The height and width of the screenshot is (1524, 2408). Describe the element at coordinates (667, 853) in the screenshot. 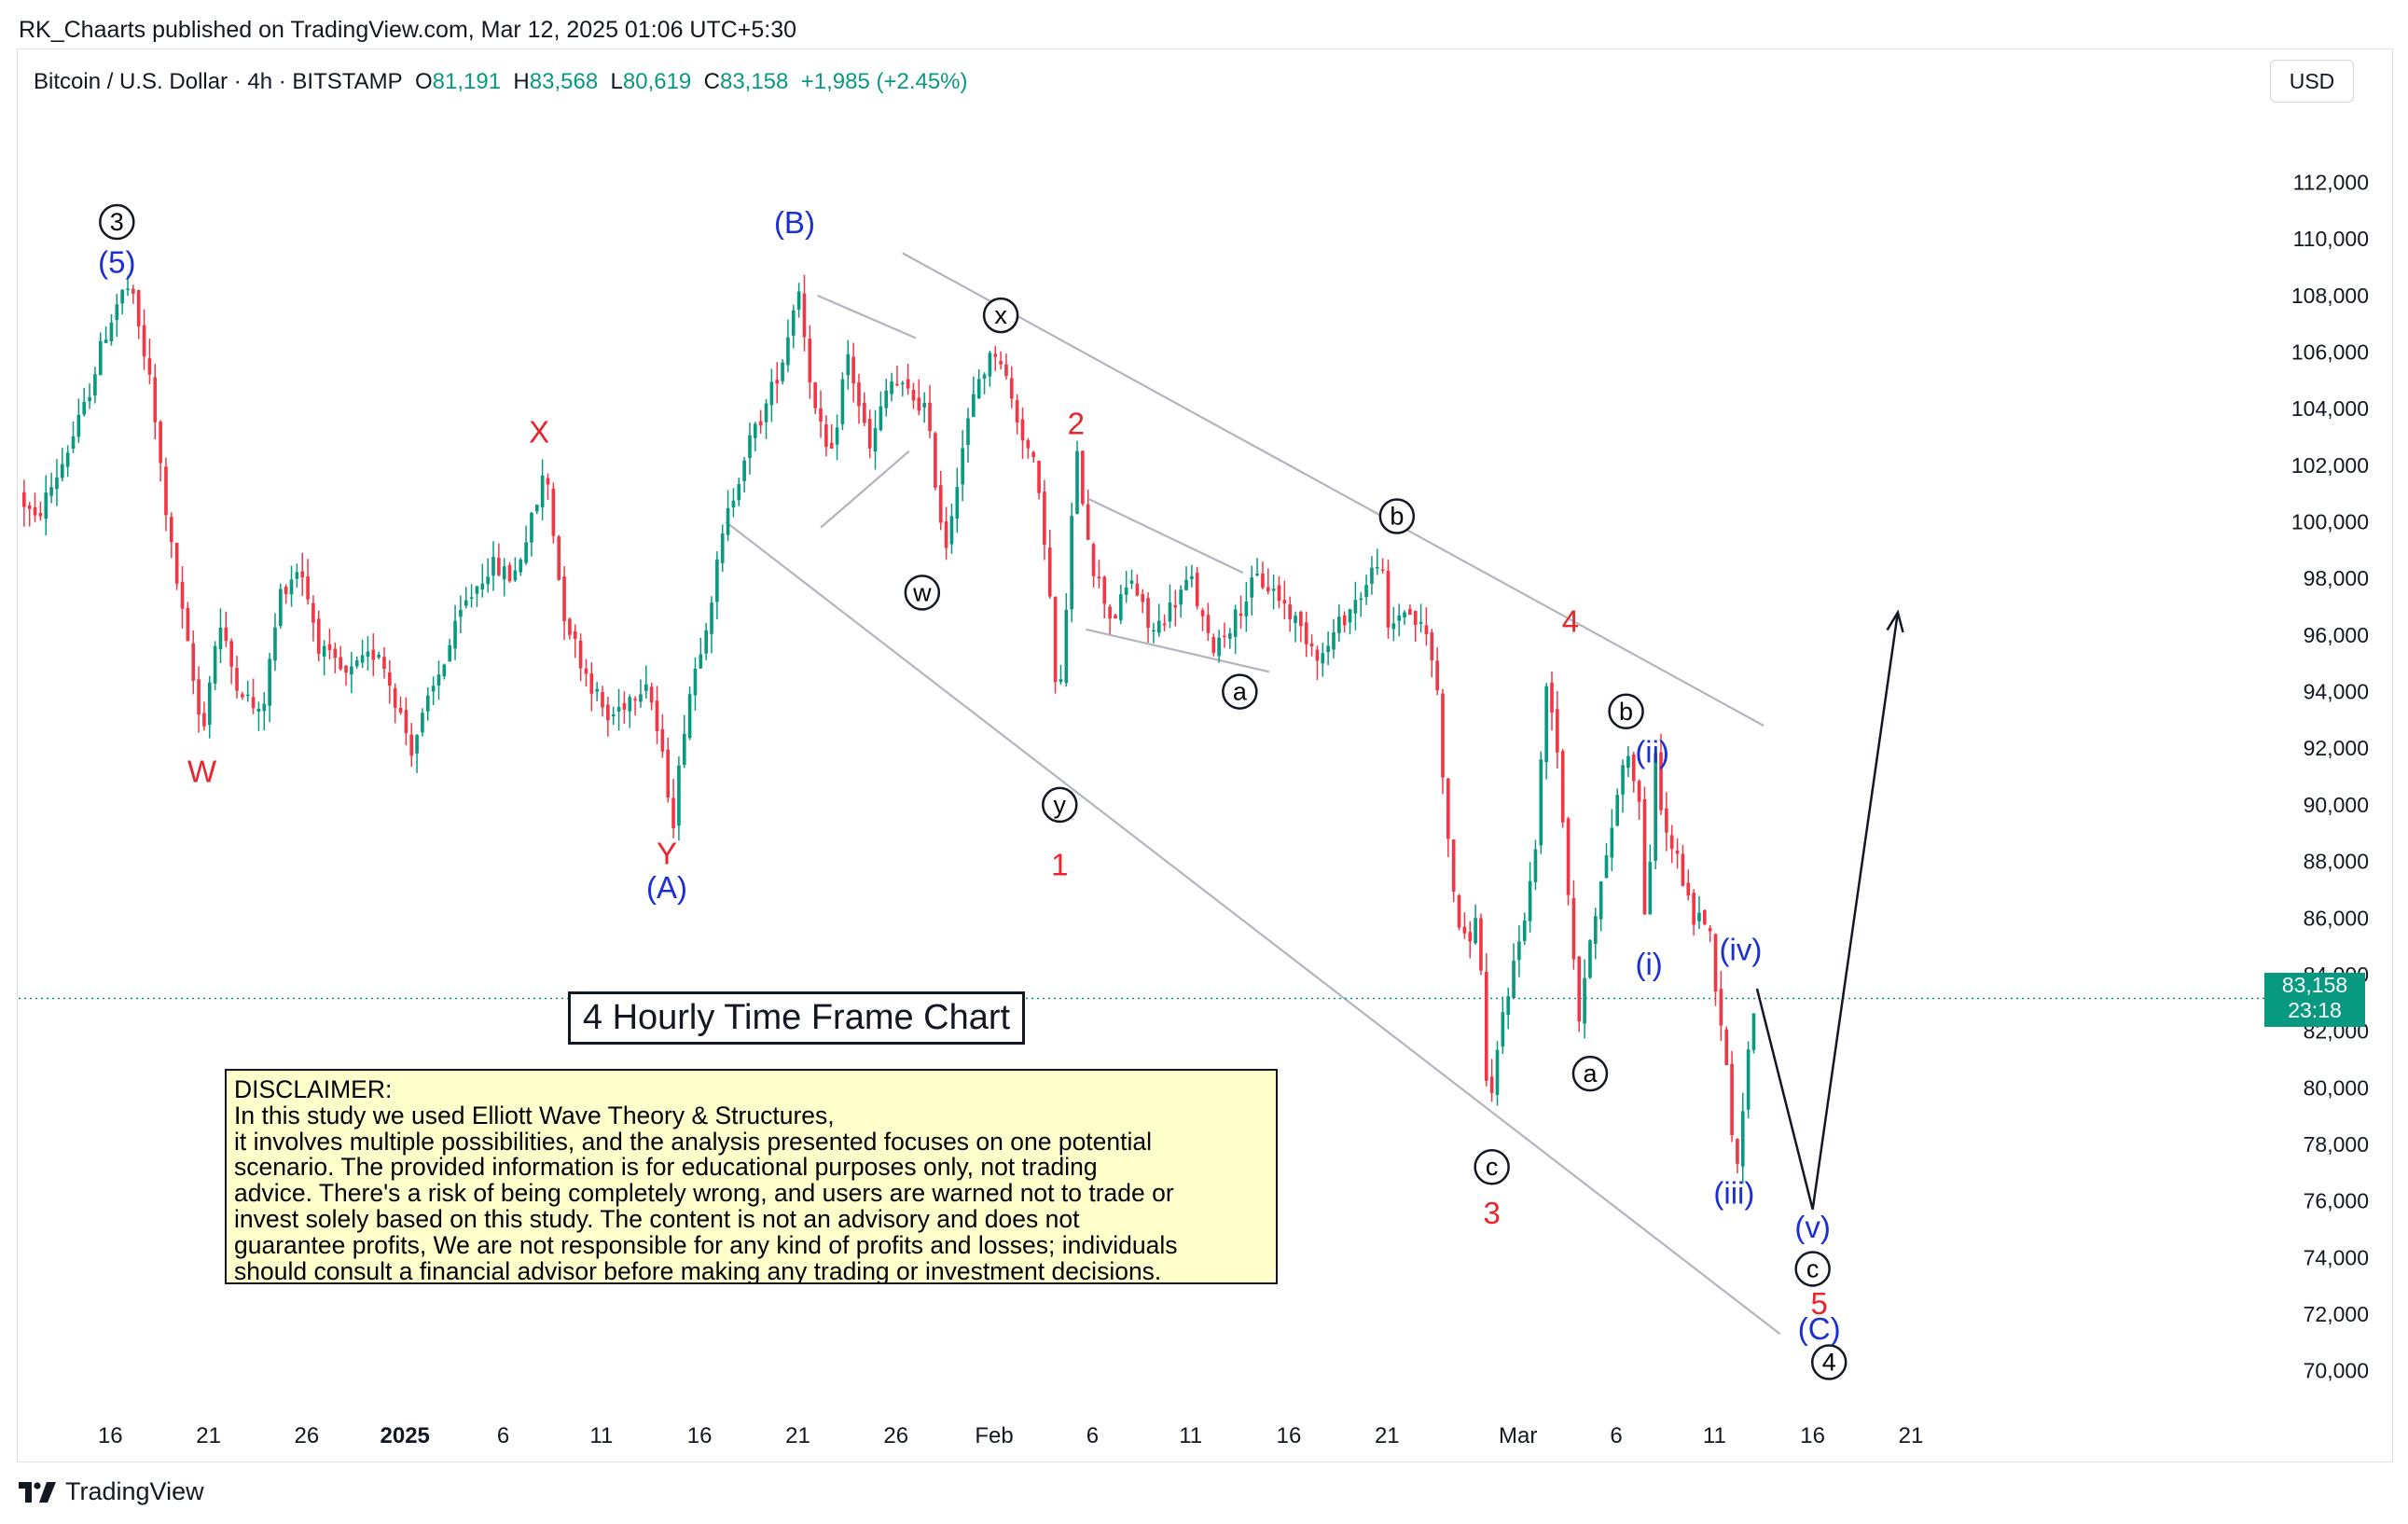

I see `wave-label: Y` at that location.